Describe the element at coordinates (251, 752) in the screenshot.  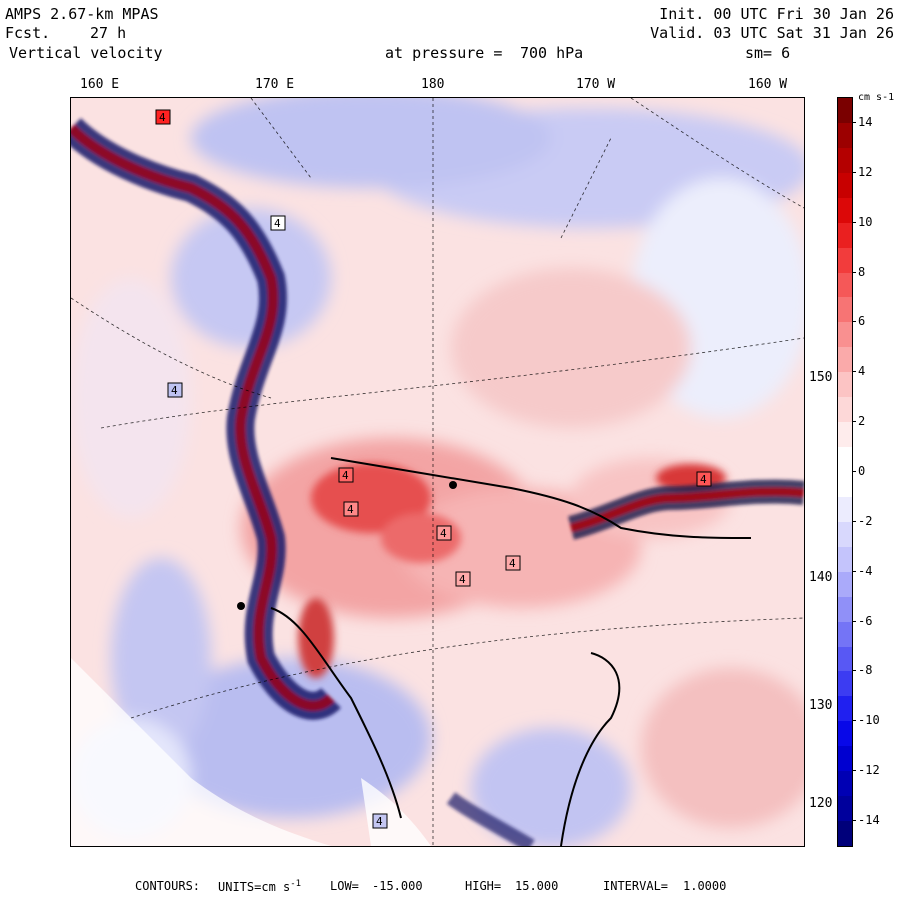
I see `white-areas` at that location.